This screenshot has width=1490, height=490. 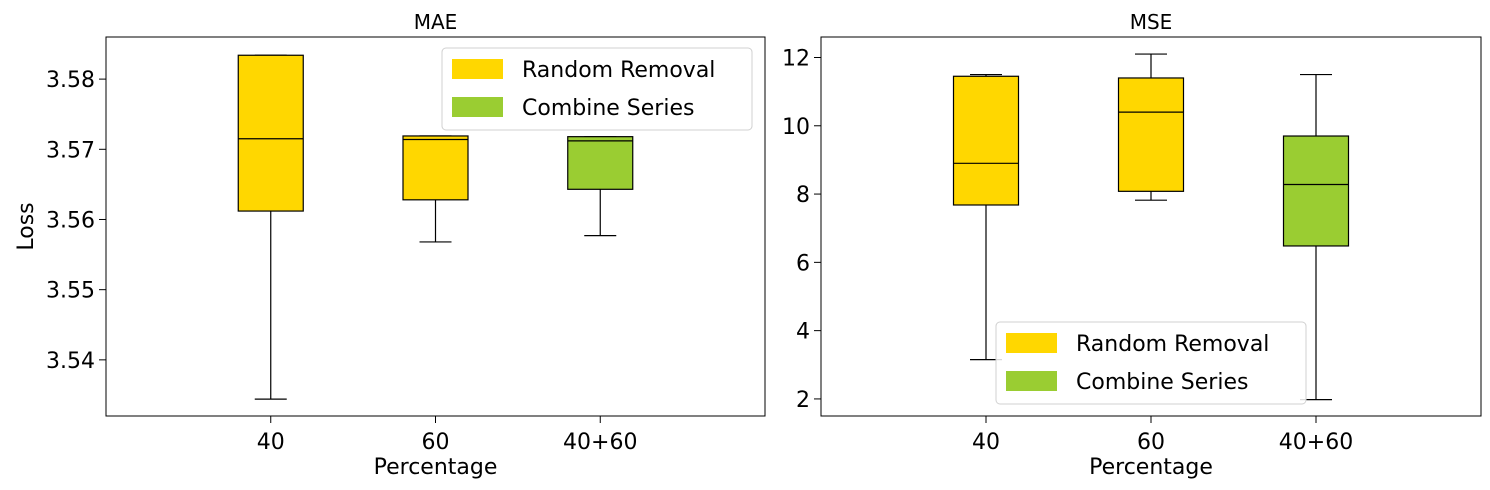 I want to click on y-axis-label: Loss, so click(x=26, y=226).